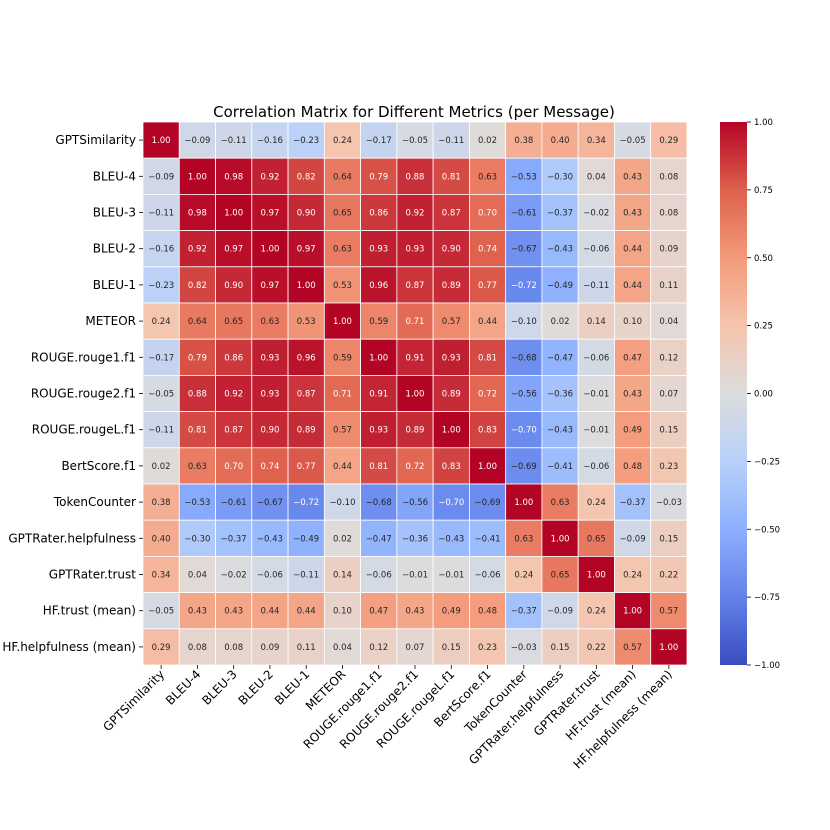 Image resolution: width=830 pixels, height=830 pixels. What do you see at coordinates (306, 358) in the screenshot?
I see `cell-value-label: 0.96` at bounding box center [306, 358].